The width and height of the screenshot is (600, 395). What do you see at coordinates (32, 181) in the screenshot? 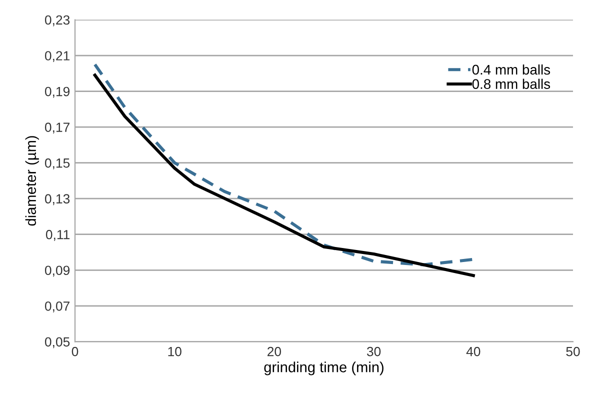
I see `y-axis-title: diameter (µm)` at bounding box center [32, 181].